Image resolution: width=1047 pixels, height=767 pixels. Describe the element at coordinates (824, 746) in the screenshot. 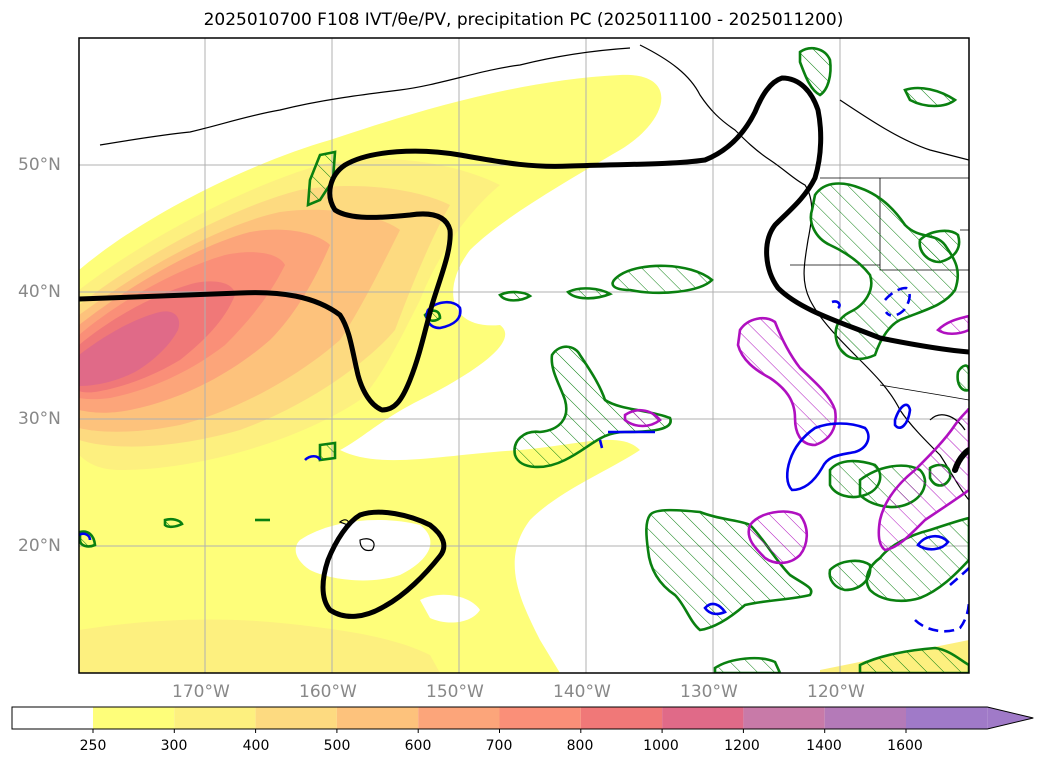

I see `colorbar-tick-label: 1400` at that location.